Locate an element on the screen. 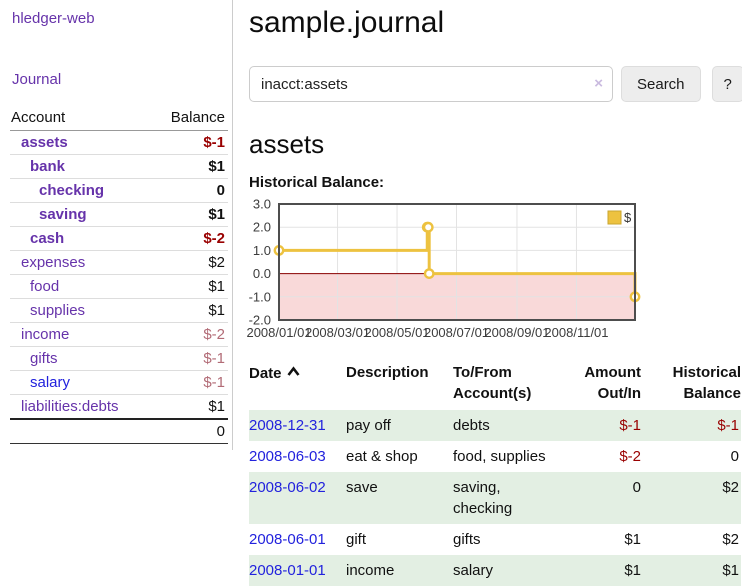  x-tick-label: 2008/03/01 is located at coordinates (337, 332).